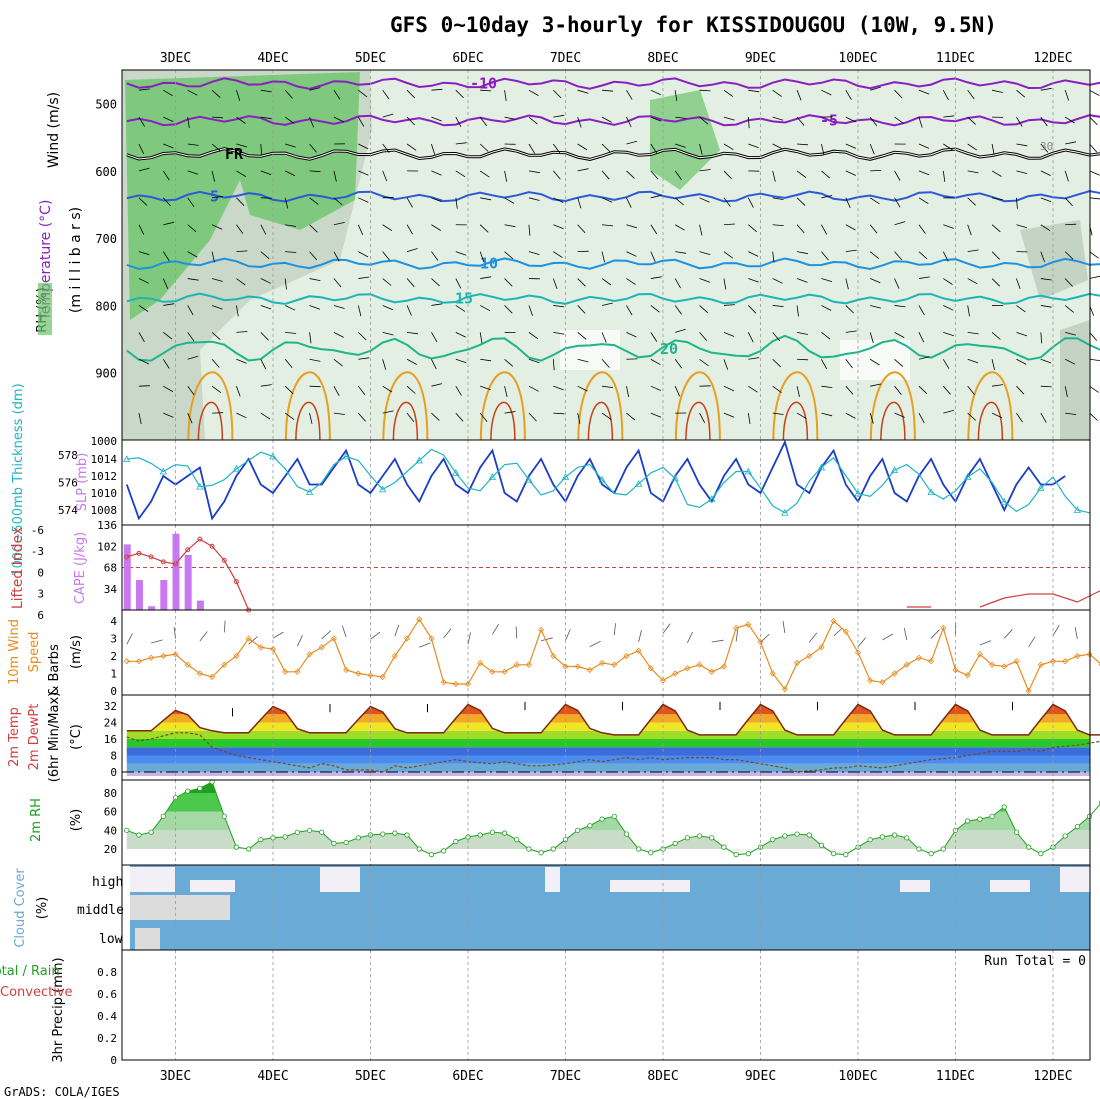 The height and width of the screenshot is (1100, 1100). I want to click on date-label-top: 11DEC, so click(955, 58).